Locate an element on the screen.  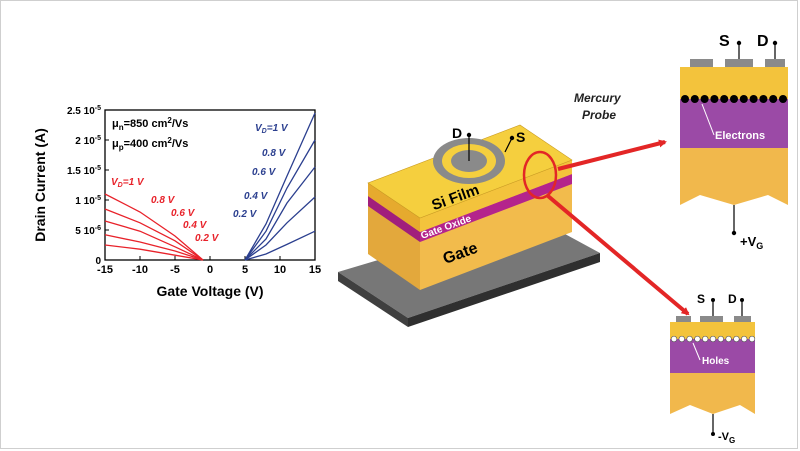
n-series-0.6v is located at coordinates (280, 213).